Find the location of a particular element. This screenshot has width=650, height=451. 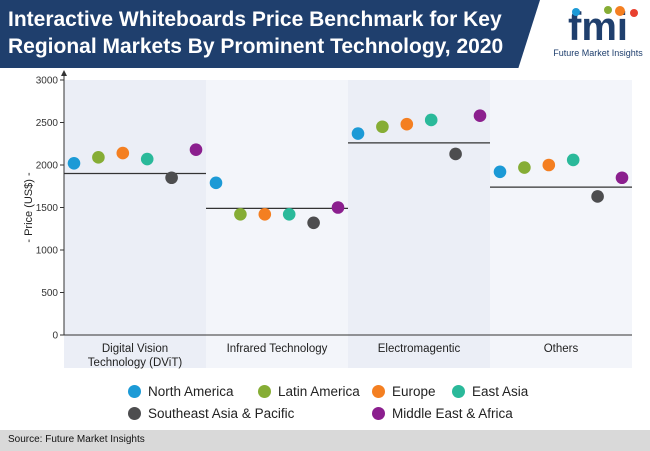

y-tick-label: 1500 is located at coordinates (47, 208).